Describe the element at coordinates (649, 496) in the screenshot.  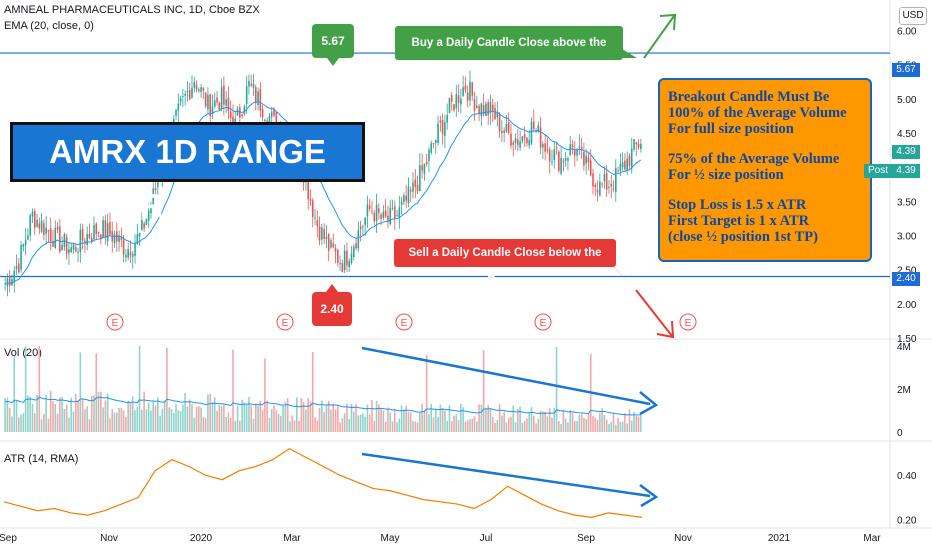
I see `atr-trend-arrow-head` at that location.